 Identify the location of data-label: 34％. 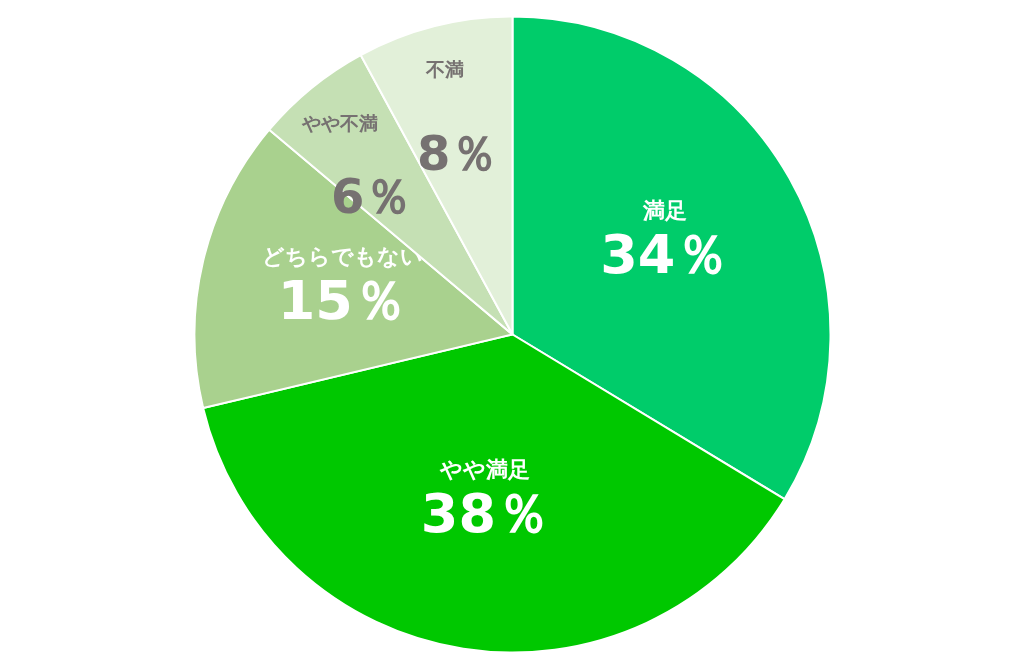
(665, 255).